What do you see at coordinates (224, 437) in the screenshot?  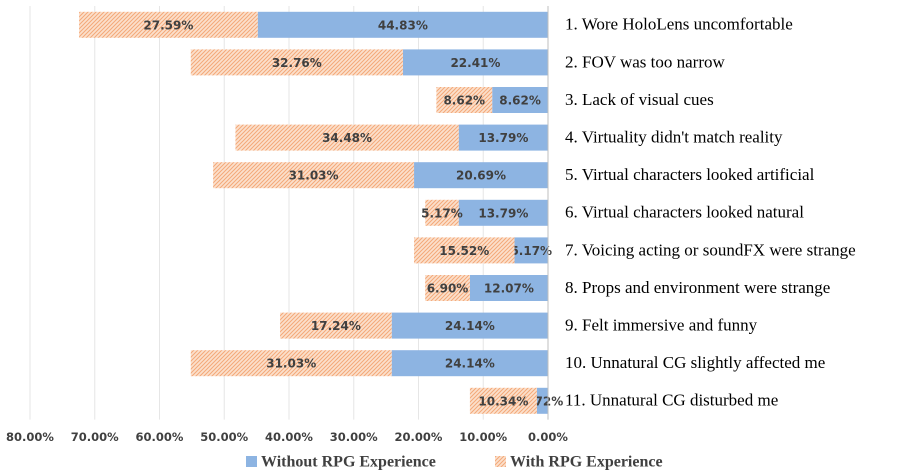 I see `x-tick-label: 50.00%` at bounding box center [224, 437].